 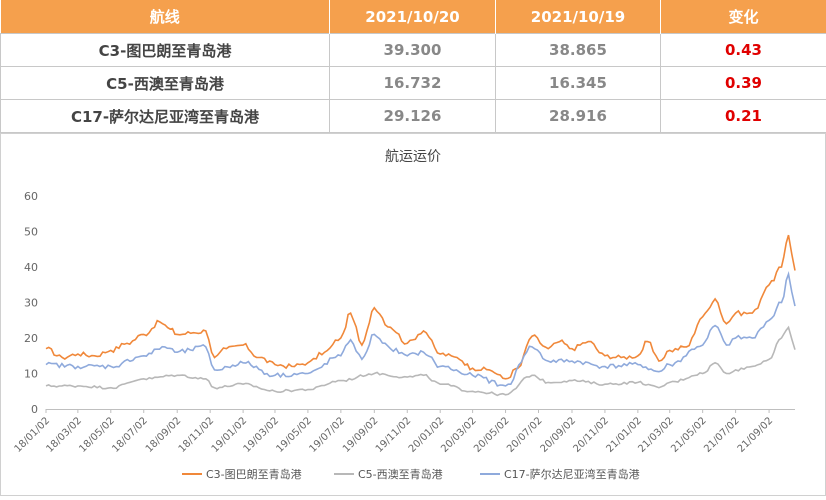 I want to click on y-tick-label: 30, so click(x=31, y=303).